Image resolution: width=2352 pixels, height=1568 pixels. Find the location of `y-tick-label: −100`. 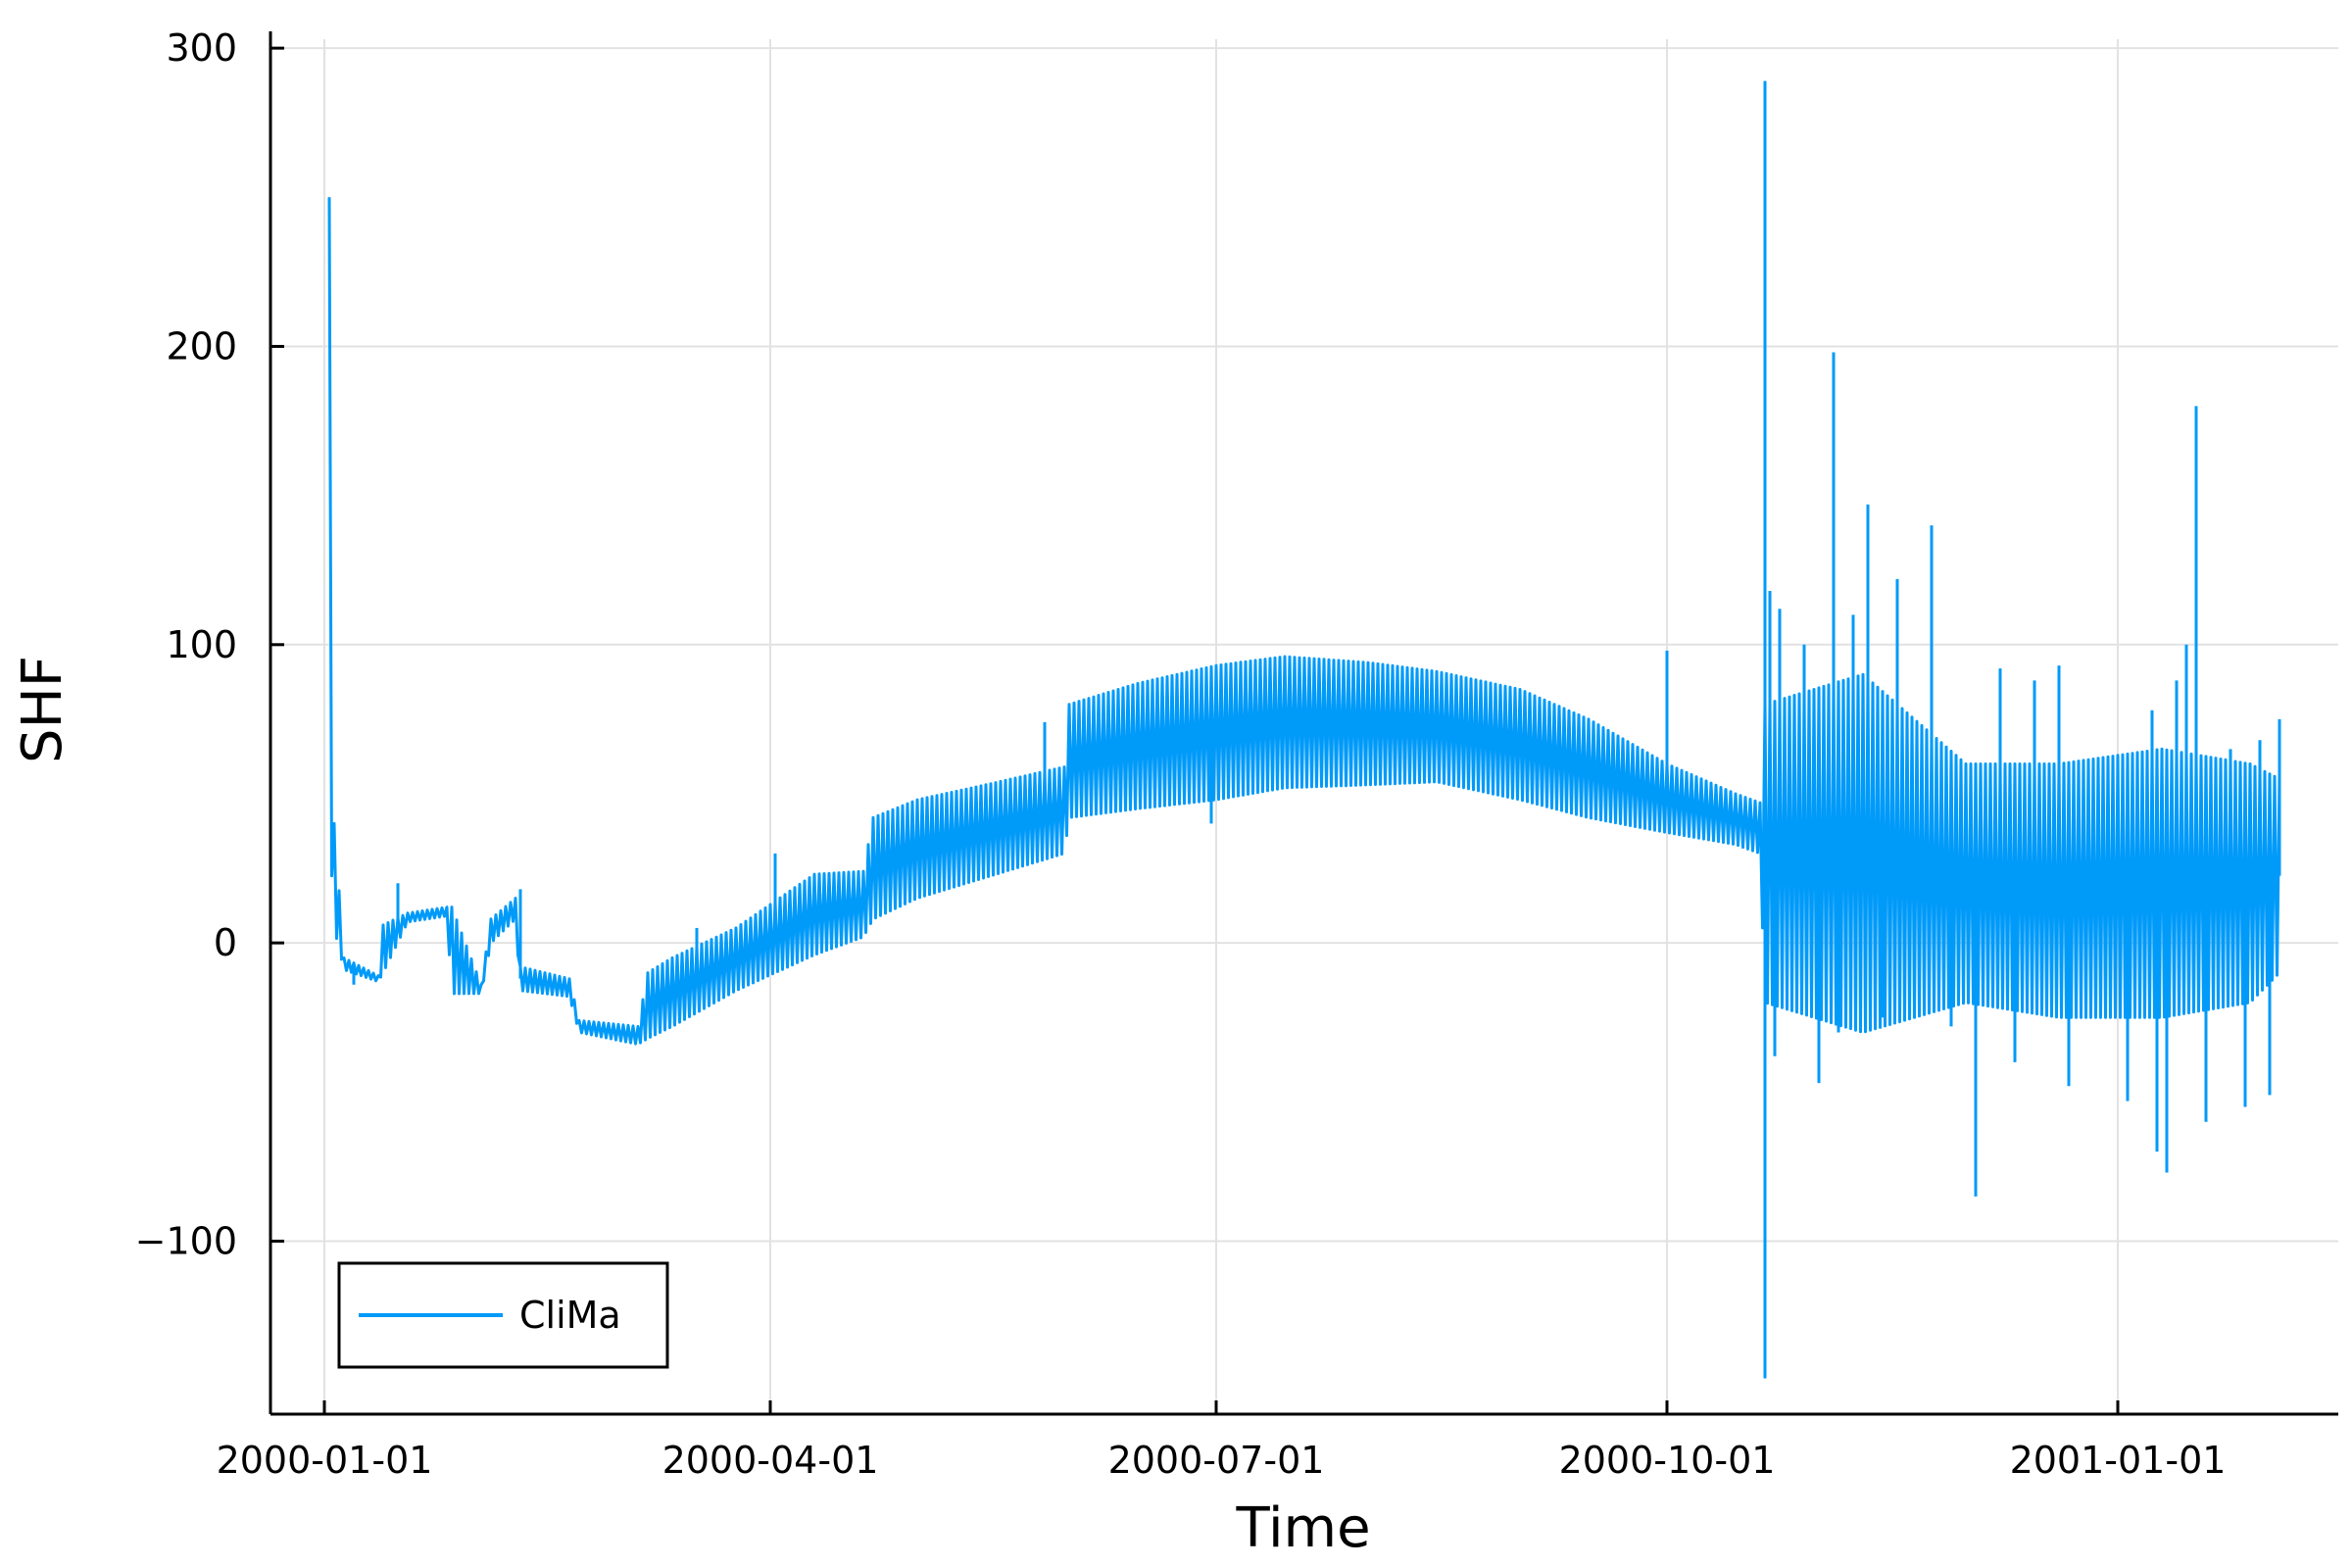

y-tick-label: −100 is located at coordinates (186, 1240).